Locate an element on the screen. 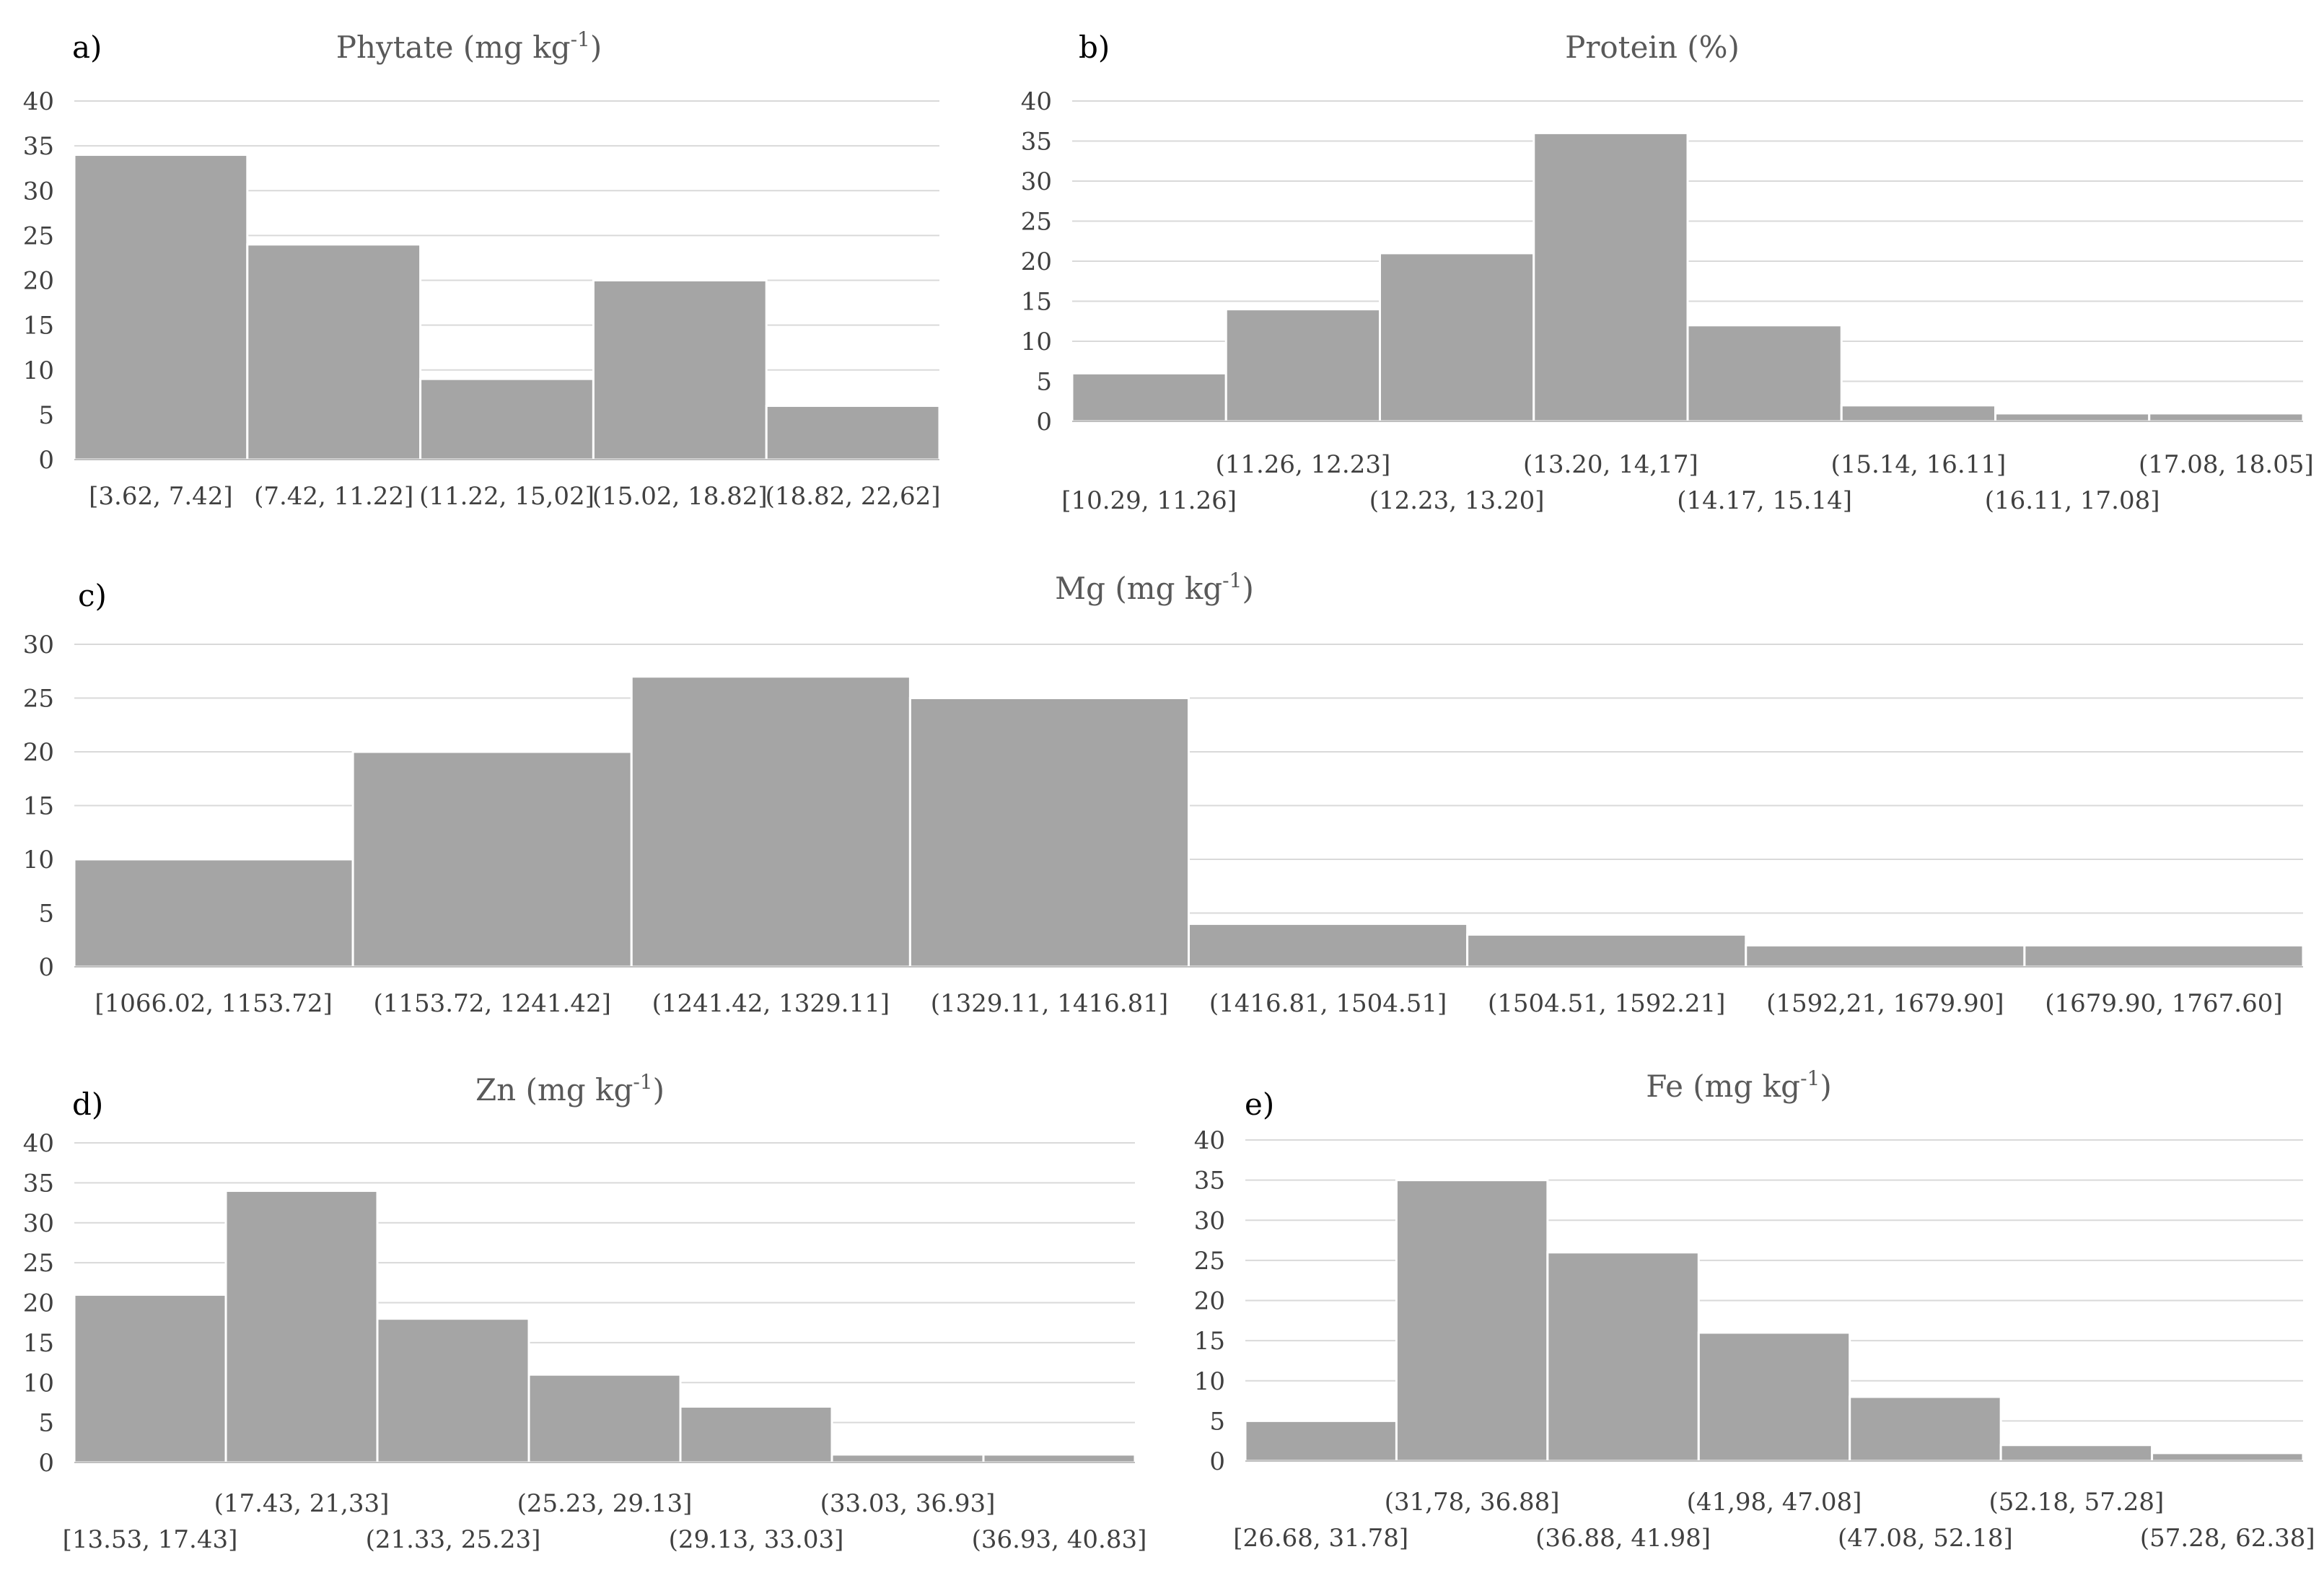  x-category-label: [13.53, 17.43] is located at coordinates (150, 1540).